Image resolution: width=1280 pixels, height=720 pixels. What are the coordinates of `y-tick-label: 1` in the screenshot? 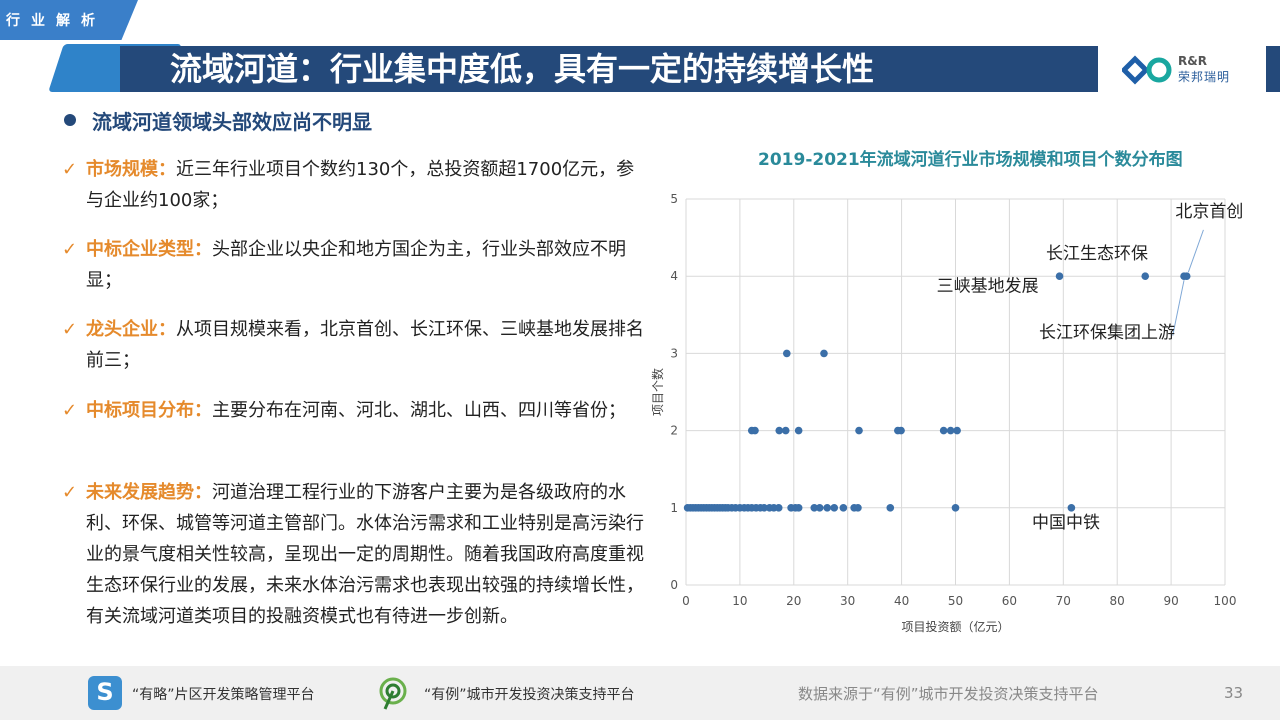 It's located at (674, 508).